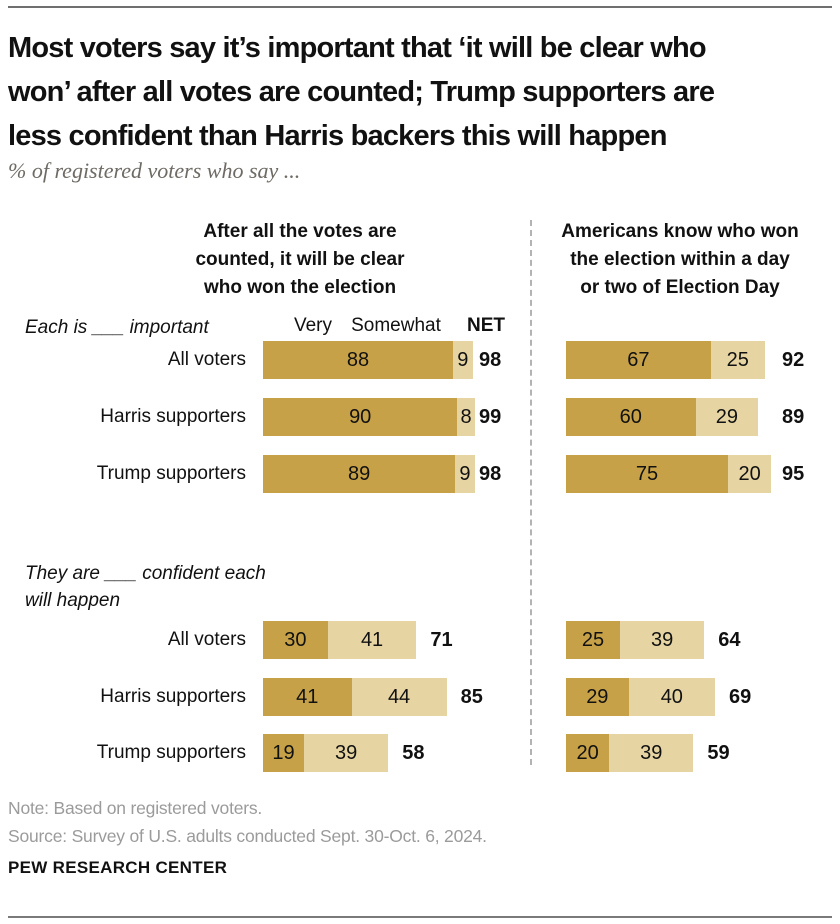 This screenshot has width=840, height=924. Describe the element at coordinates (793, 474) in the screenshot. I see `net-value: 95` at that location.